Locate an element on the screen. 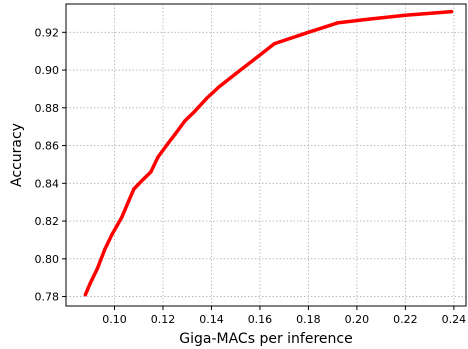 This screenshot has height=349, width=468. x-axis-label: Giga-MACs per inference is located at coordinates (265, 339).